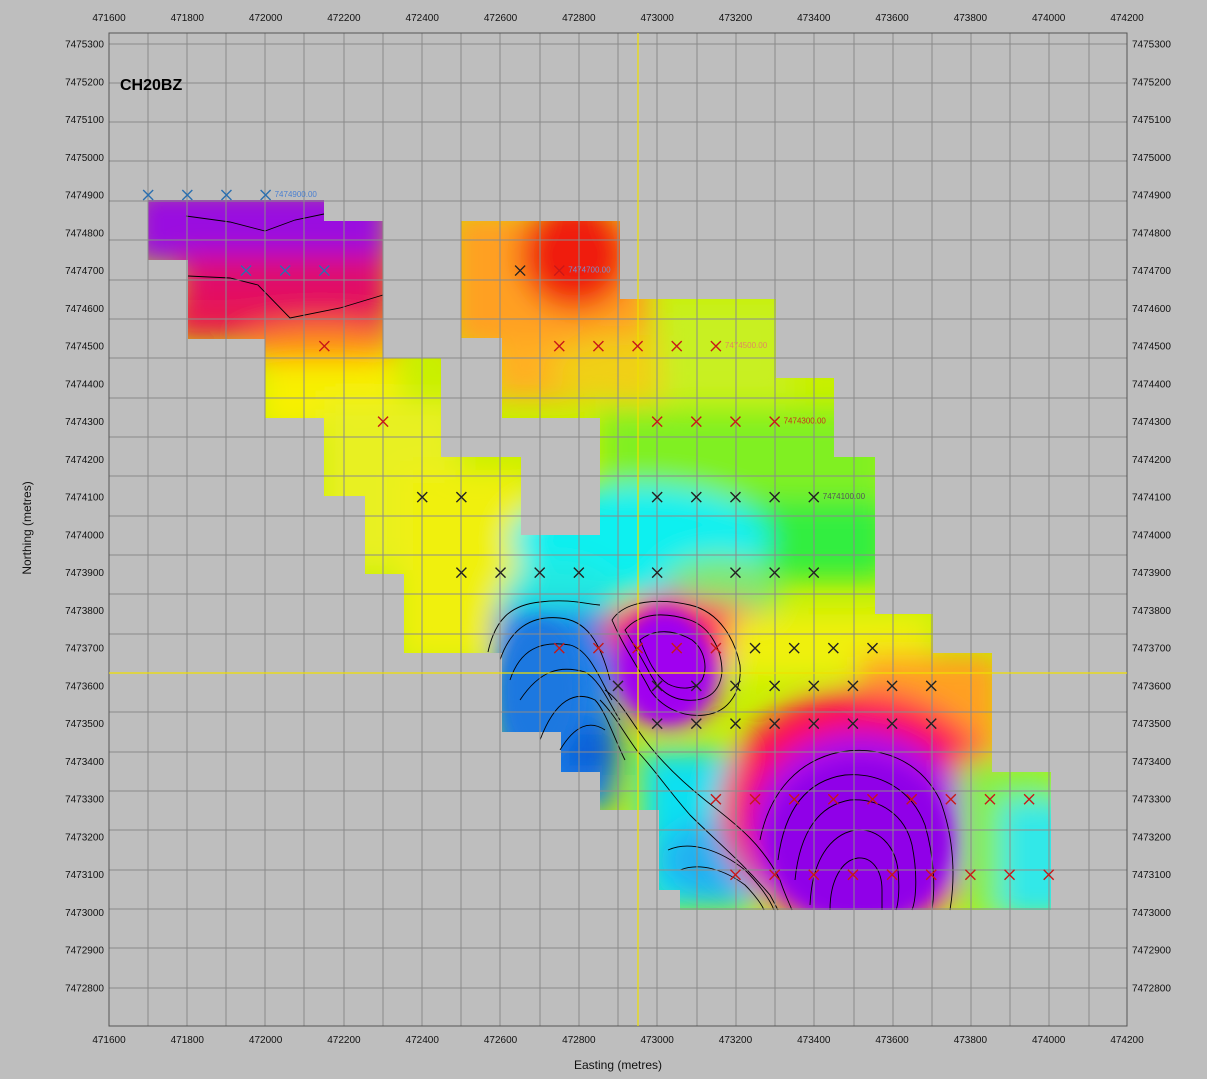 This screenshot has height=1079, width=1207. Describe the element at coordinates (84, 422) in the screenshot. I see `y-tick-label: 7474300` at that location.